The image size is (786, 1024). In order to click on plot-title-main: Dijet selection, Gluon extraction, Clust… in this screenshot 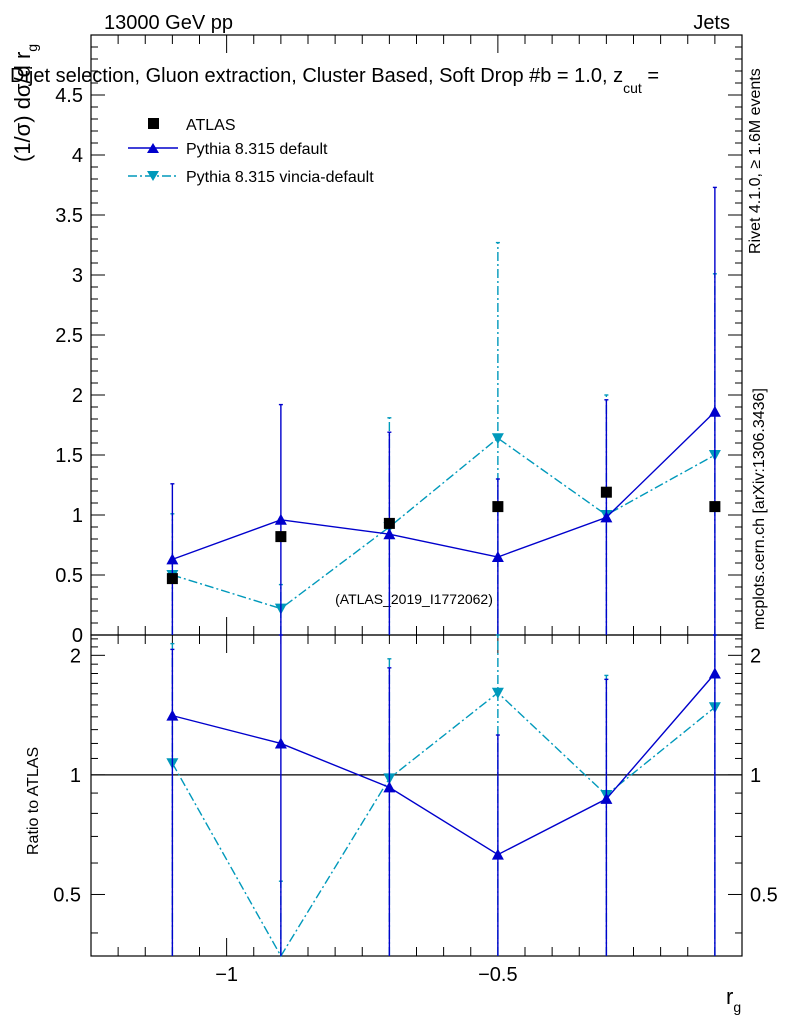, I will do `click(316, 76)`.